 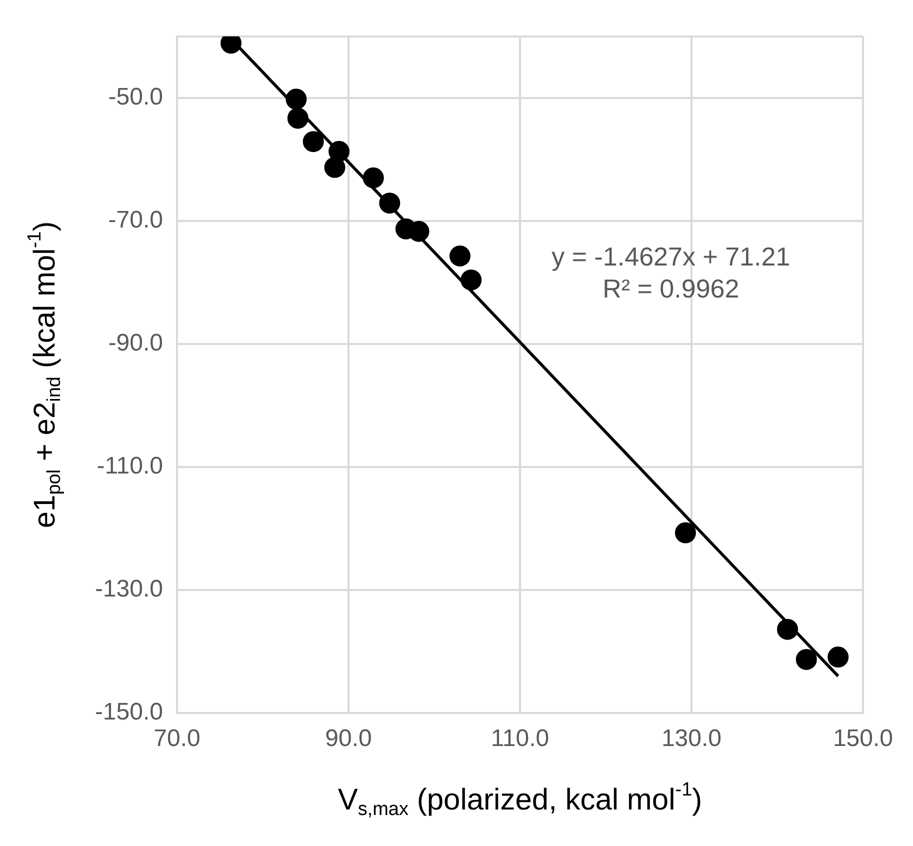 I want to click on x-tick-label: 150.0, so click(x=862, y=738).